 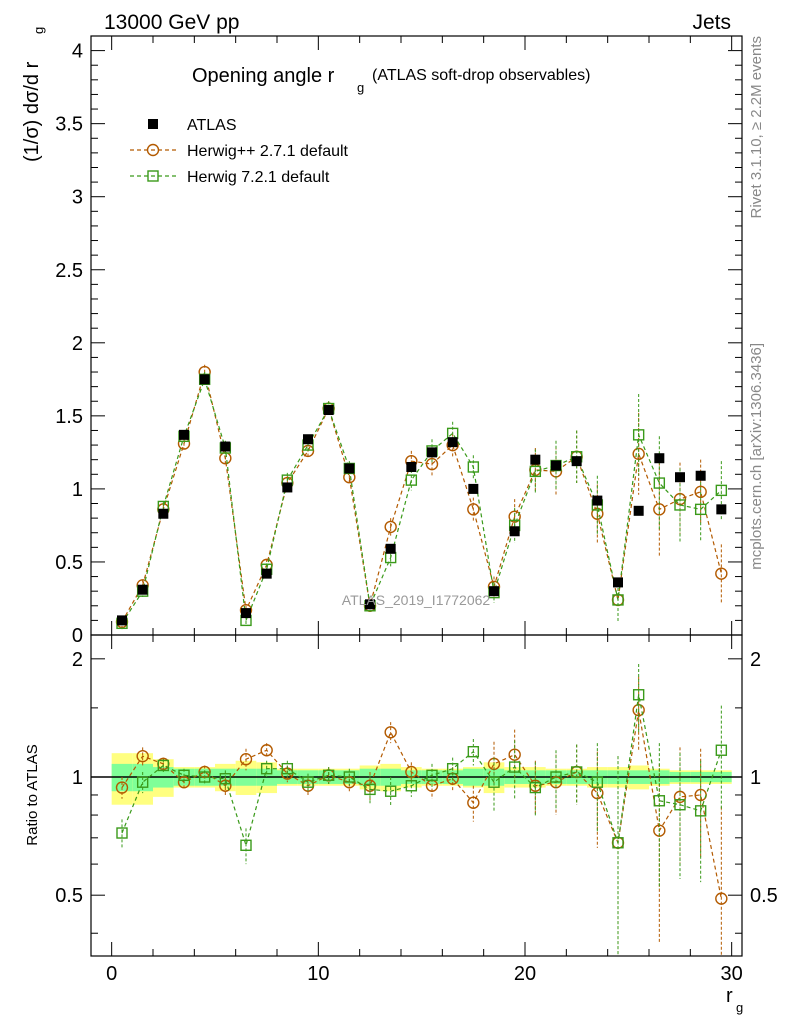 What do you see at coordinates (77, 52) in the screenshot?
I see `upper-ytick-label: 4` at bounding box center [77, 52].